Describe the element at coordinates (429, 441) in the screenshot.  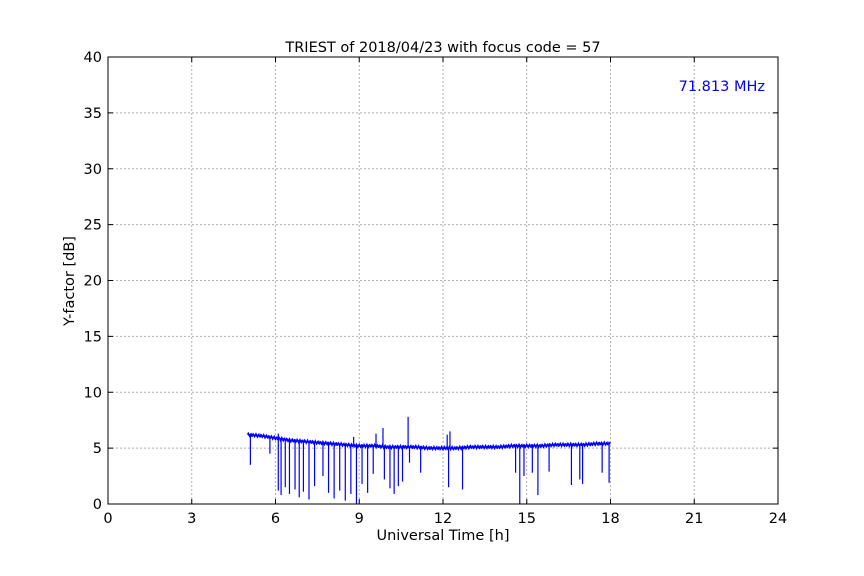
I see `series-line` at that location.